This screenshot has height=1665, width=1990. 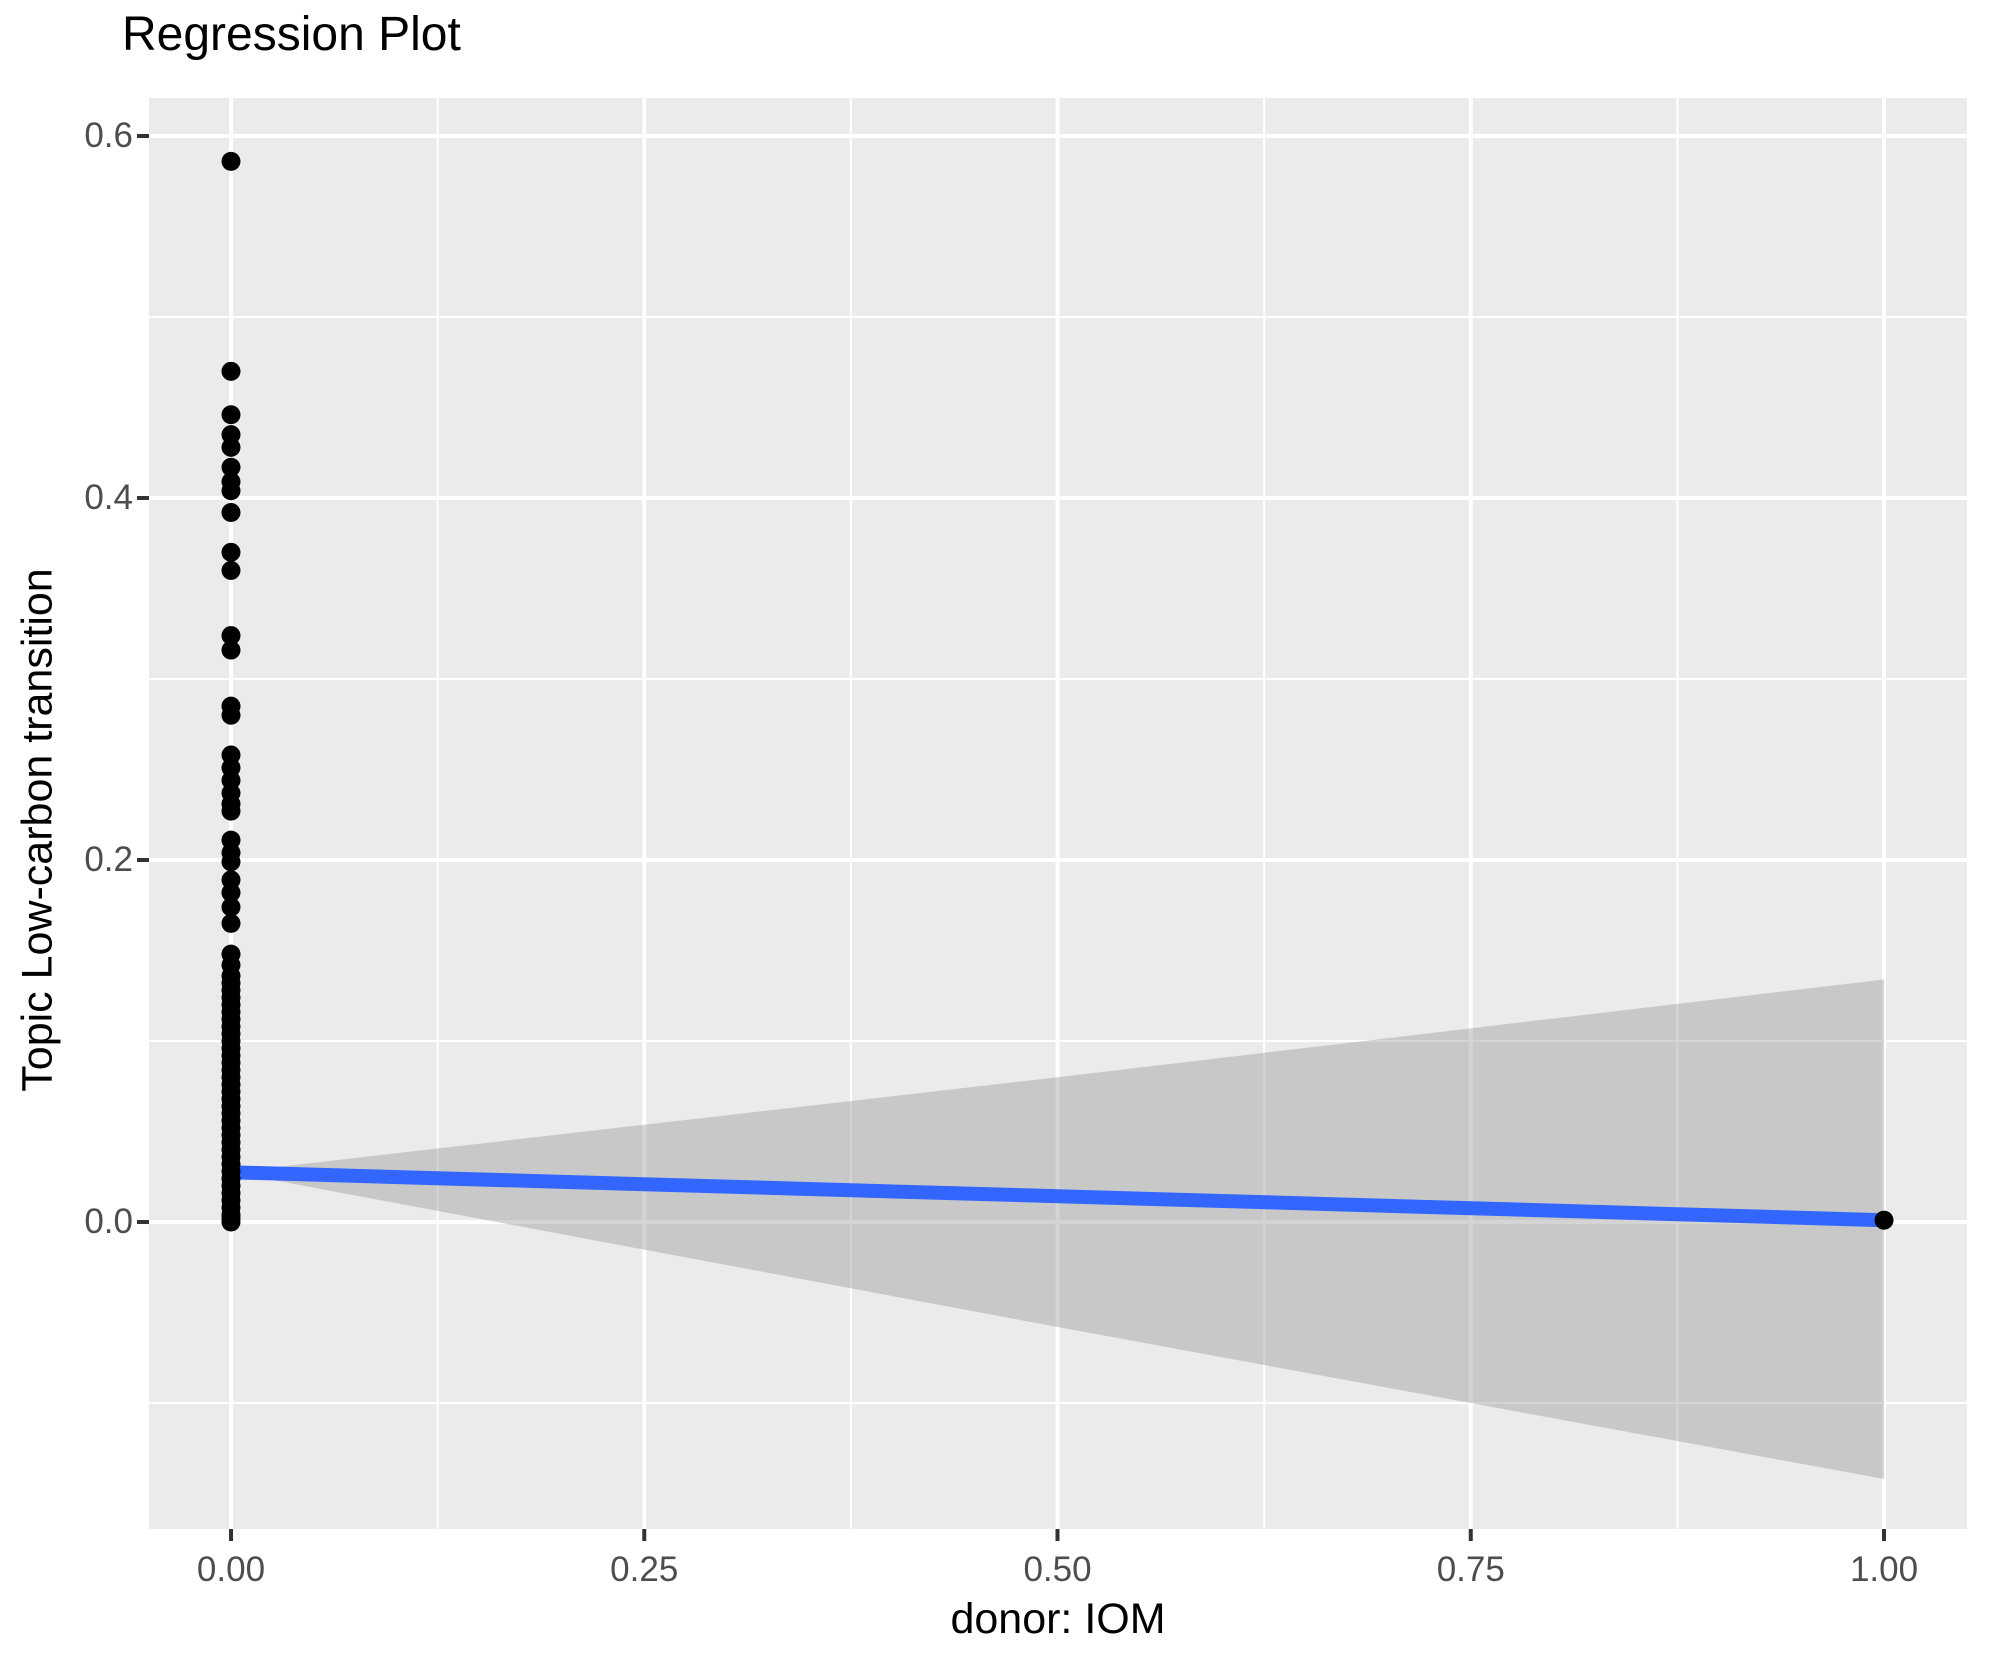 What do you see at coordinates (1057, 1569) in the screenshot?
I see `x-tick-label: 0.50` at bounding box center [1057, 1569].